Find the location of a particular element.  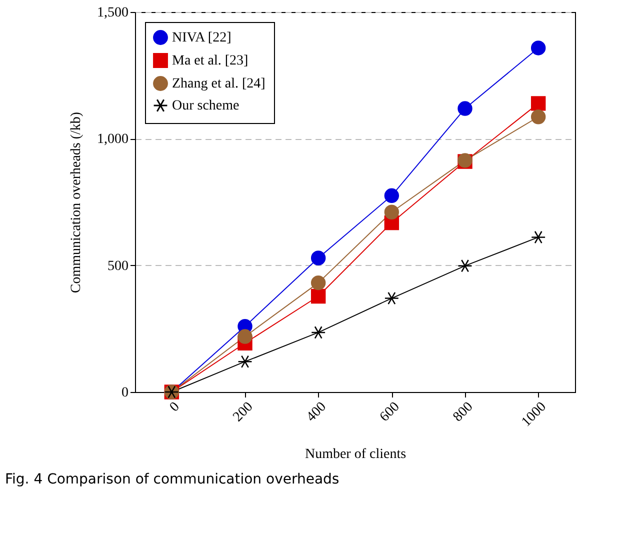

y-axis-title: Communication overheads (/kb) is located at coordinates (76, 203).